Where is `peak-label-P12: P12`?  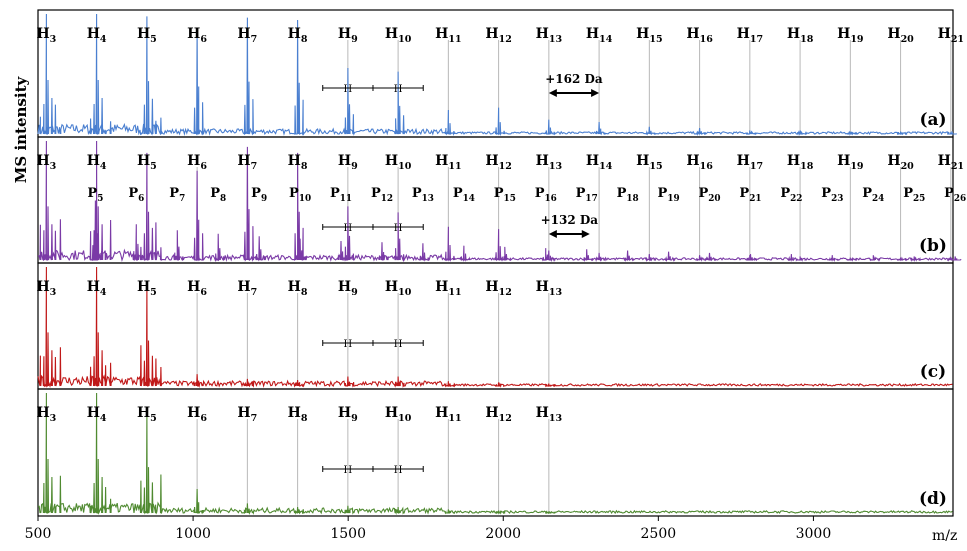 peak-label-P12: P12 is located at coordinates (382, 195).